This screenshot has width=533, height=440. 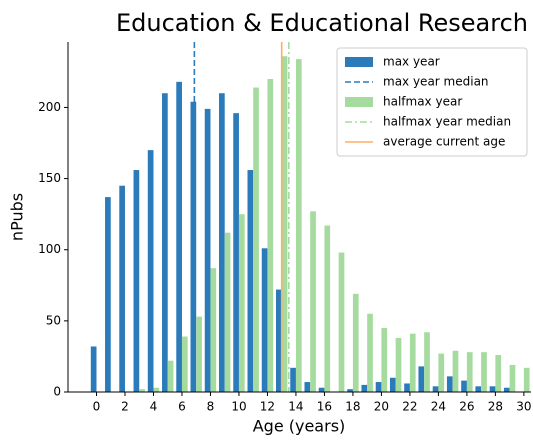 I want to click on legend-label: max year median, so click(x=436, y=82).